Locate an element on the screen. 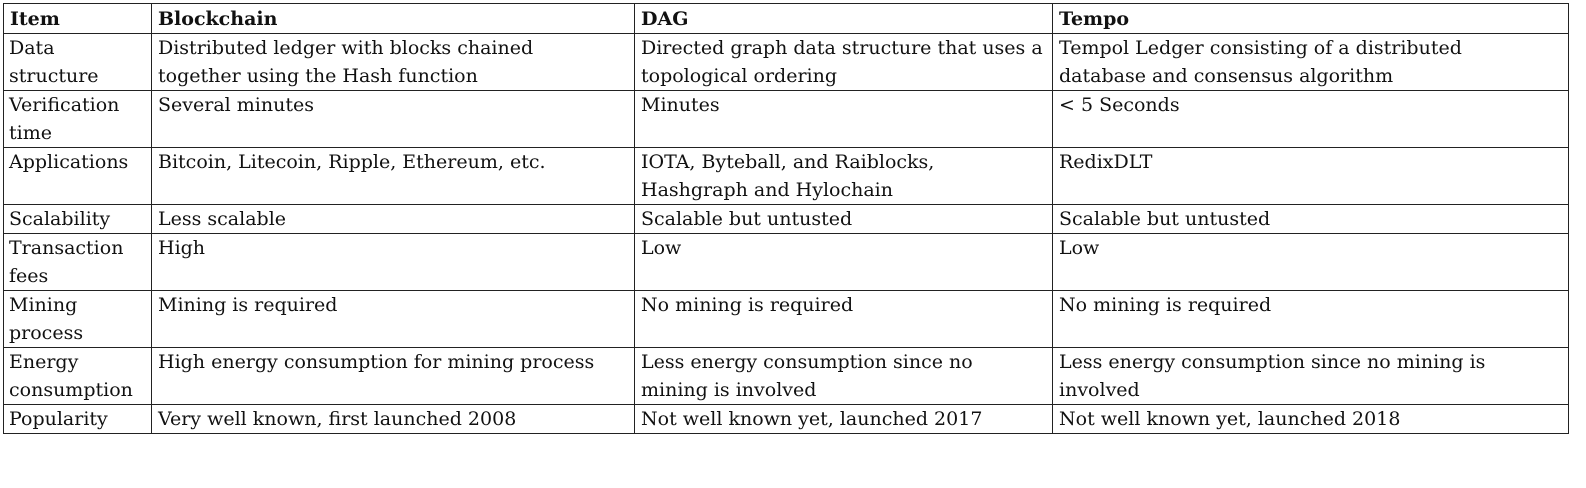 This screenshot has width=1586, height=488. row-label-verification-time: Verification time is located at coordinates (77, 119).